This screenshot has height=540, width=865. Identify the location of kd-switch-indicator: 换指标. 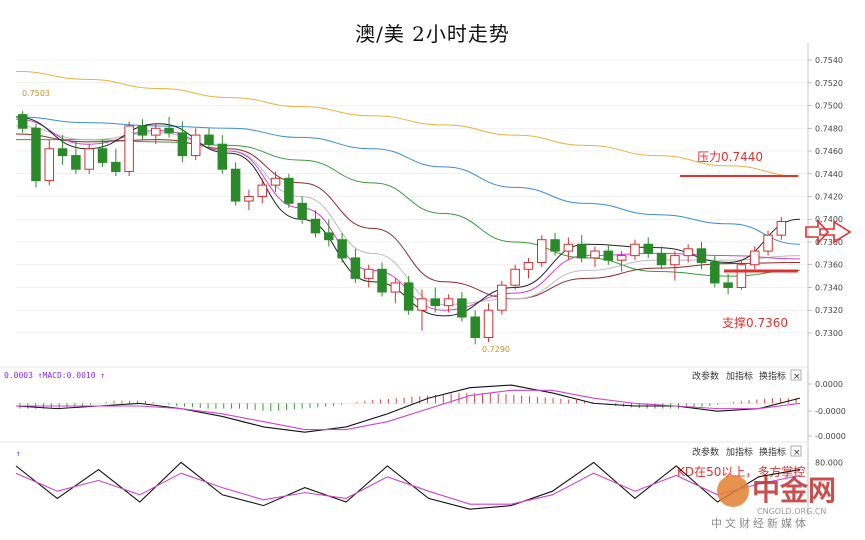
(772, 452).